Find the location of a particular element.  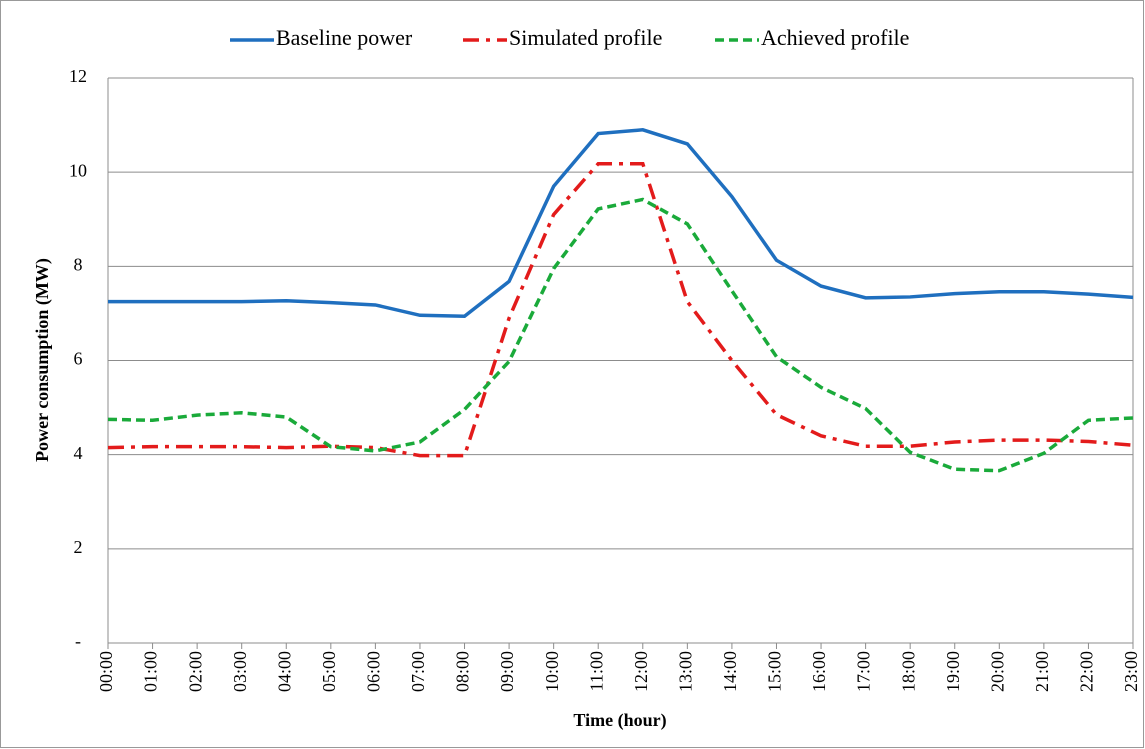

x-tick-label: 07:00 is located at coordinates (418, 671).